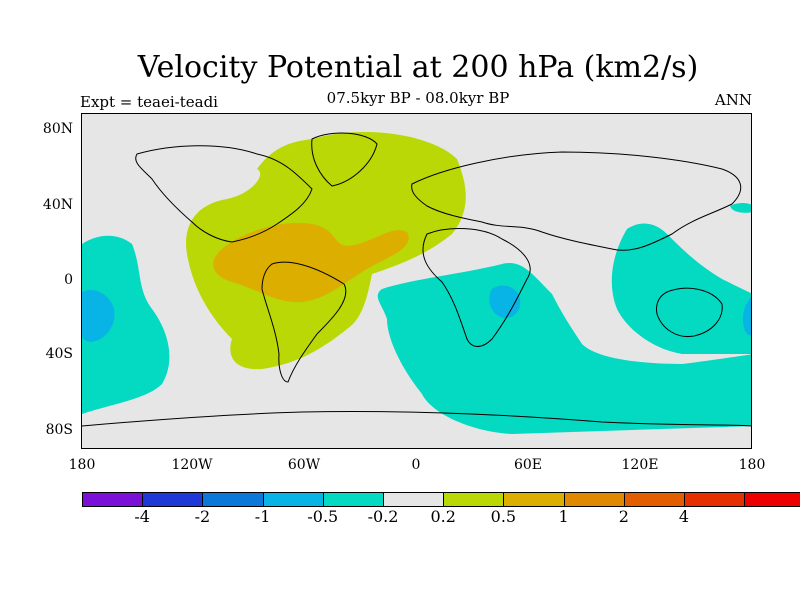  I want to click on colorbar-label: -1, so click(262, 516).